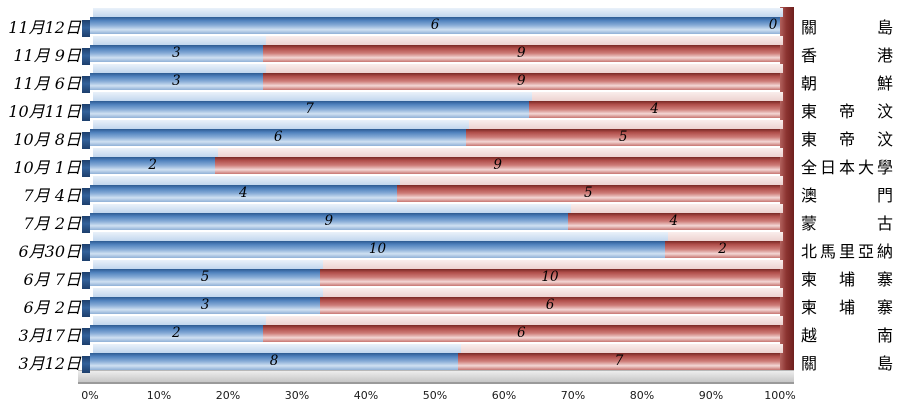  Describe the element at coordinates (847, 335) in the screenshot. I see `opponent-label: 越南` at that location.